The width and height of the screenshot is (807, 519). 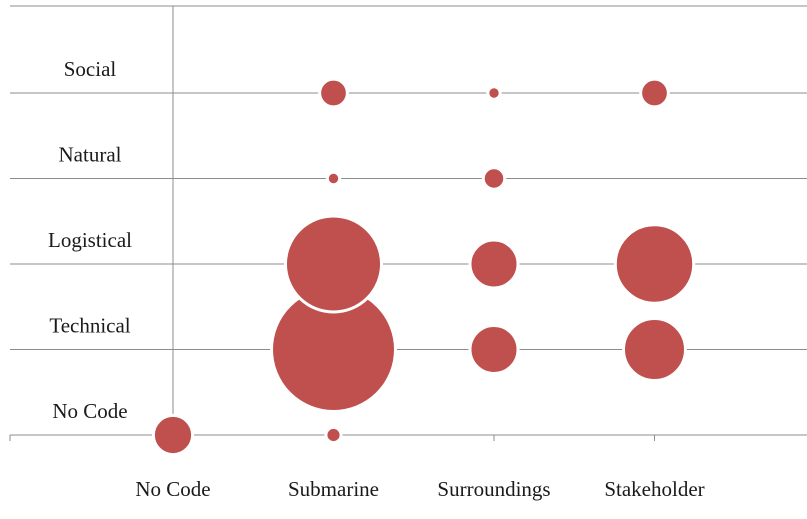 I want to click on y-tick-label: No Code, so click(x=89, y=411).